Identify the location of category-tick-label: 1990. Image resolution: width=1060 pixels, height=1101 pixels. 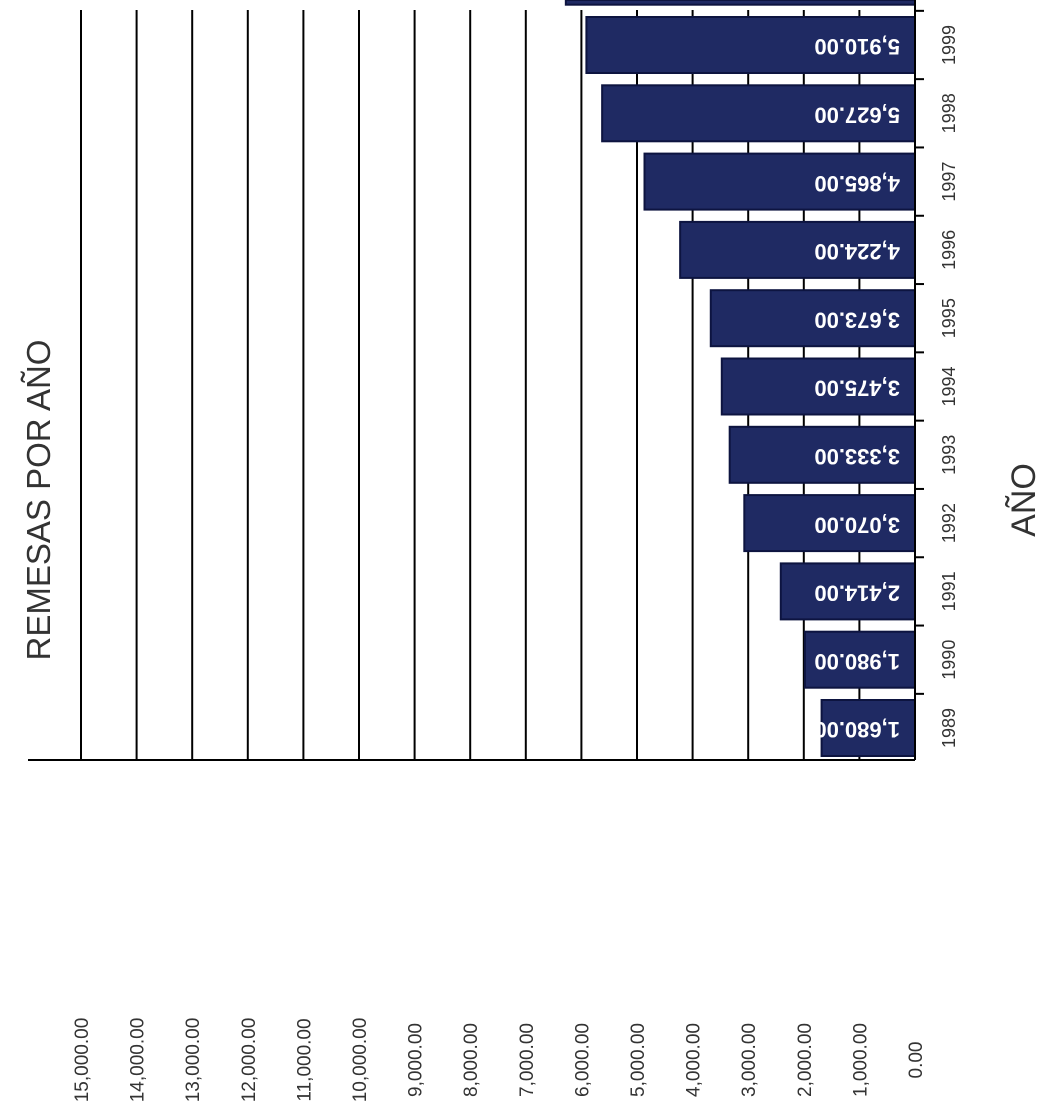
(949, 660).